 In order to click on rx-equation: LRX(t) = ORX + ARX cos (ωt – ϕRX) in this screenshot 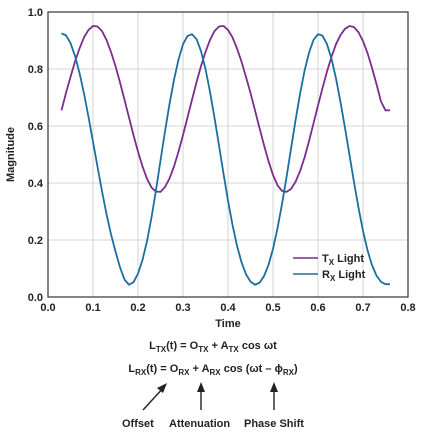, I will do `click(213, 370)`.